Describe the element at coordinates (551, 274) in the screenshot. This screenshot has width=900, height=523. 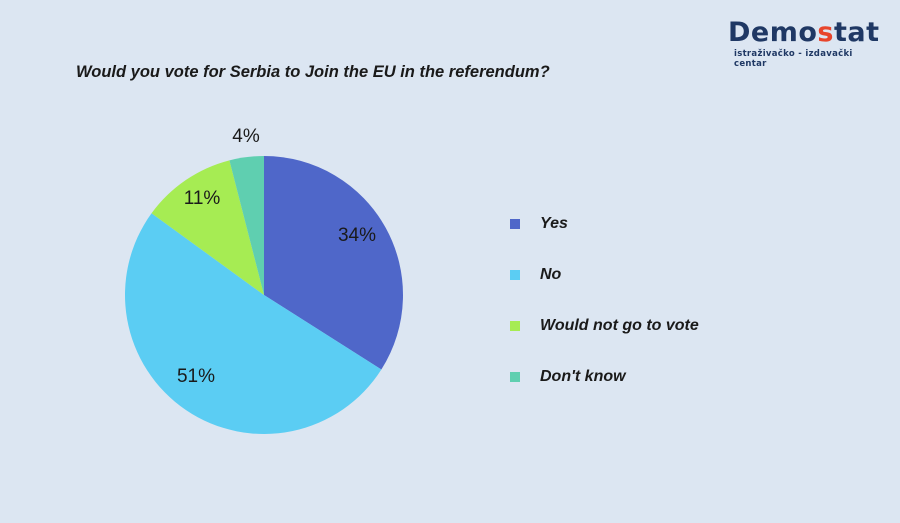
I see `legend-label: No` at that location.